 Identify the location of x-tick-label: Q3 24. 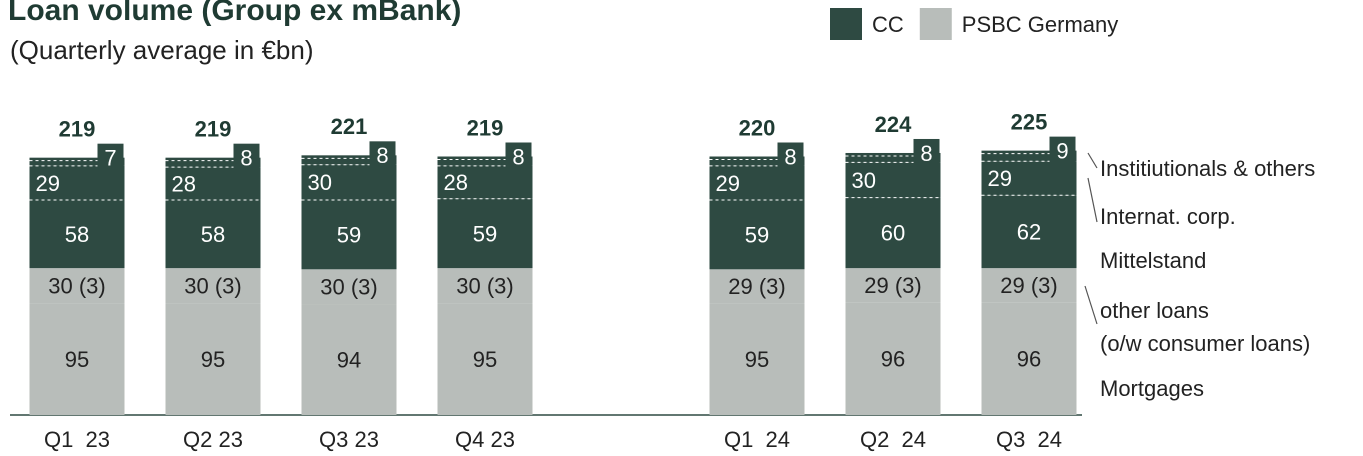
(1029, 439).